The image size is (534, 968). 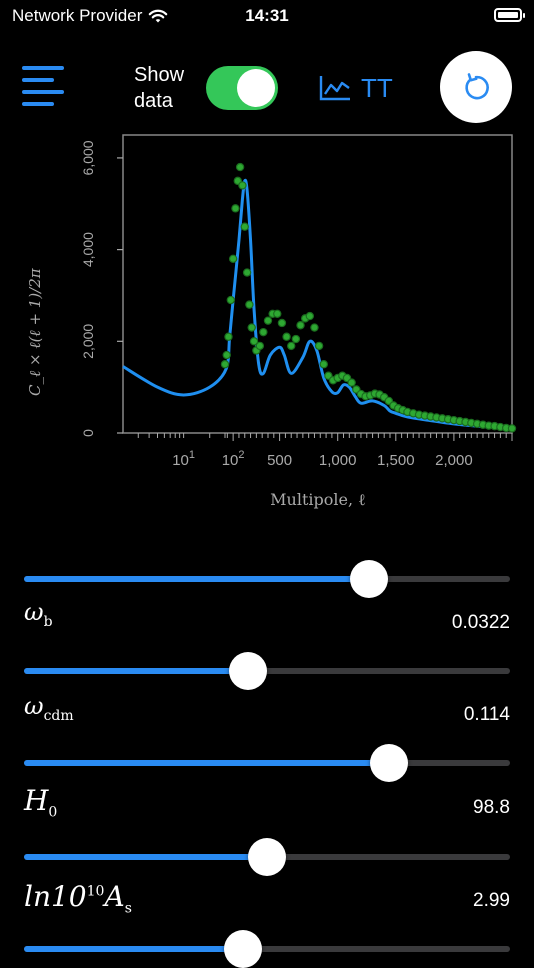 I want to click on x-minor-ticks, so click(x=325, y=437).